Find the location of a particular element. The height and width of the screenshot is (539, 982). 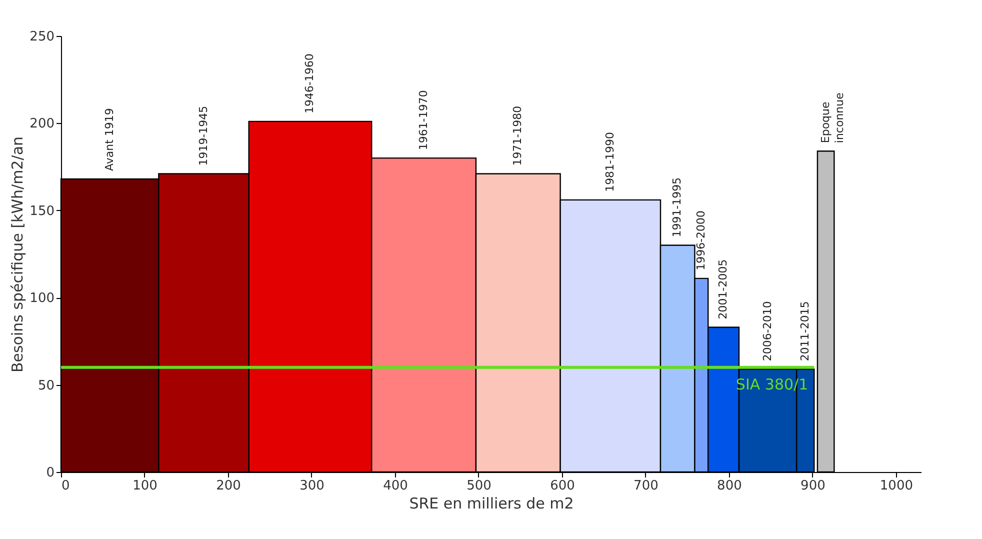

annotation: 2006-2010 is located at coordinates (767, 331).